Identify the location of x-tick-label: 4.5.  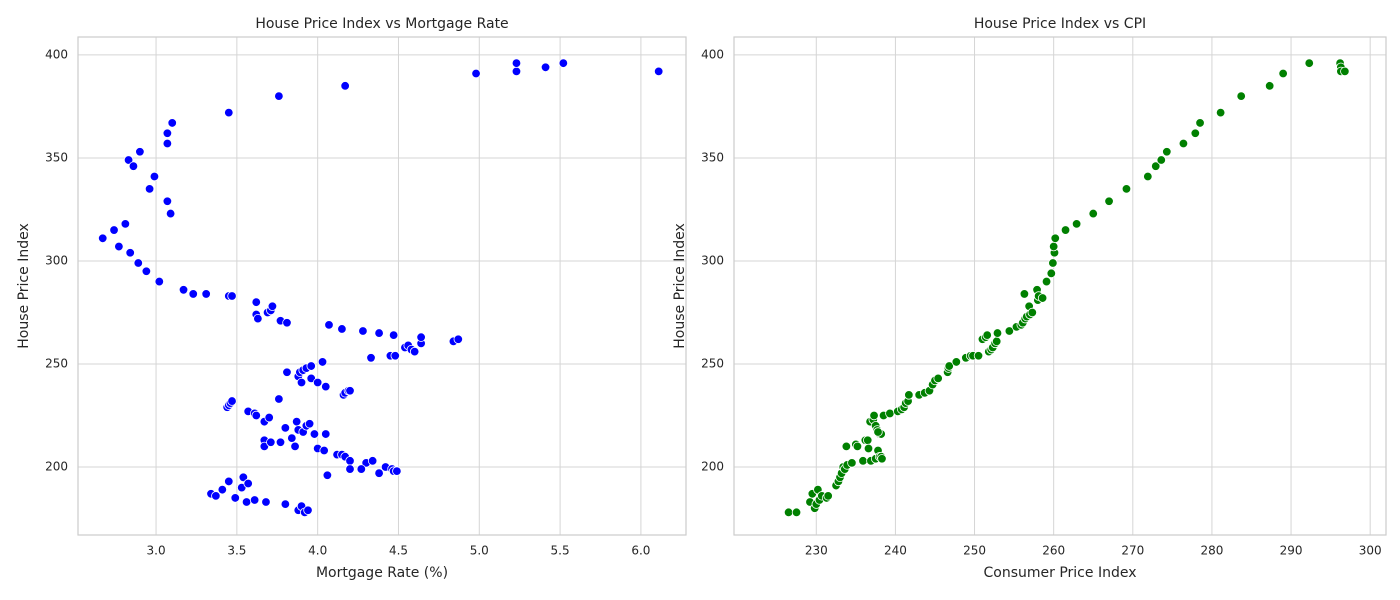
(398, 551).